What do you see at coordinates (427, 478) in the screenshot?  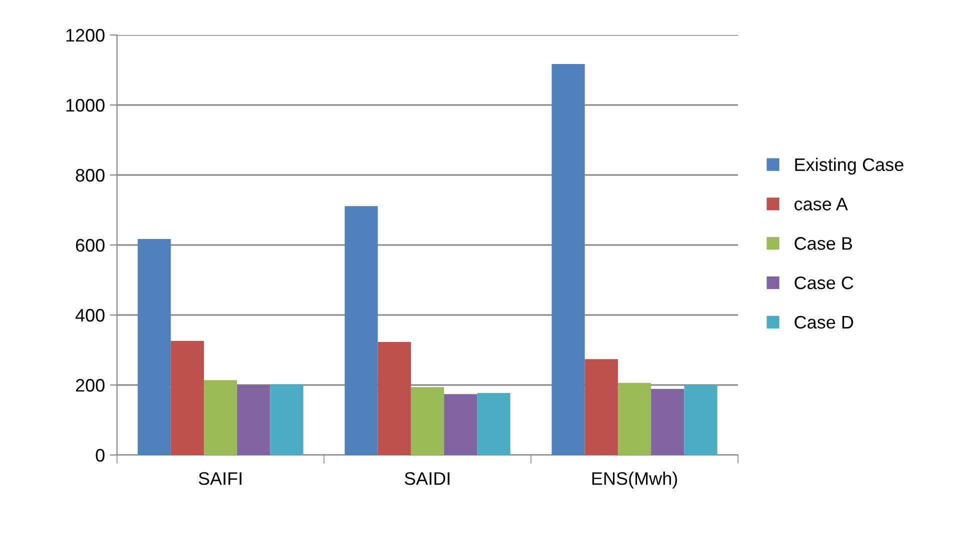 I see `x-tick-label: SAIDI` at bounding box center [427, 478].